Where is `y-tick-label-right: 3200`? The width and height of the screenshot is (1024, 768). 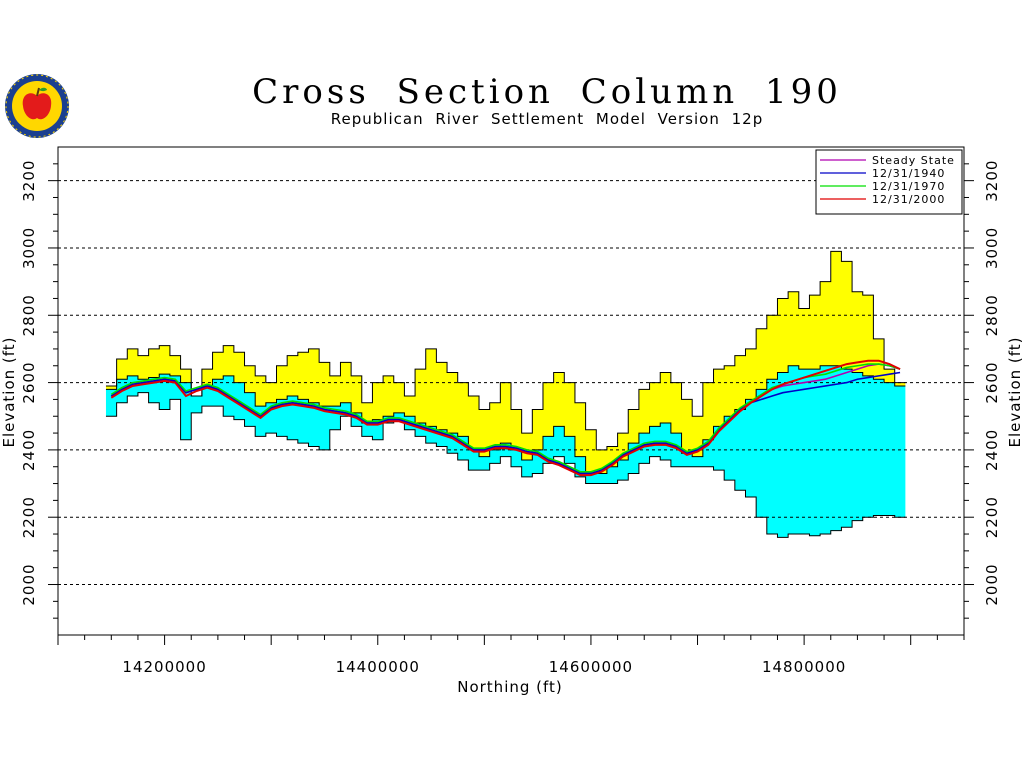 y-tick-label-right: 3200 is located at coordinates (992, 181).